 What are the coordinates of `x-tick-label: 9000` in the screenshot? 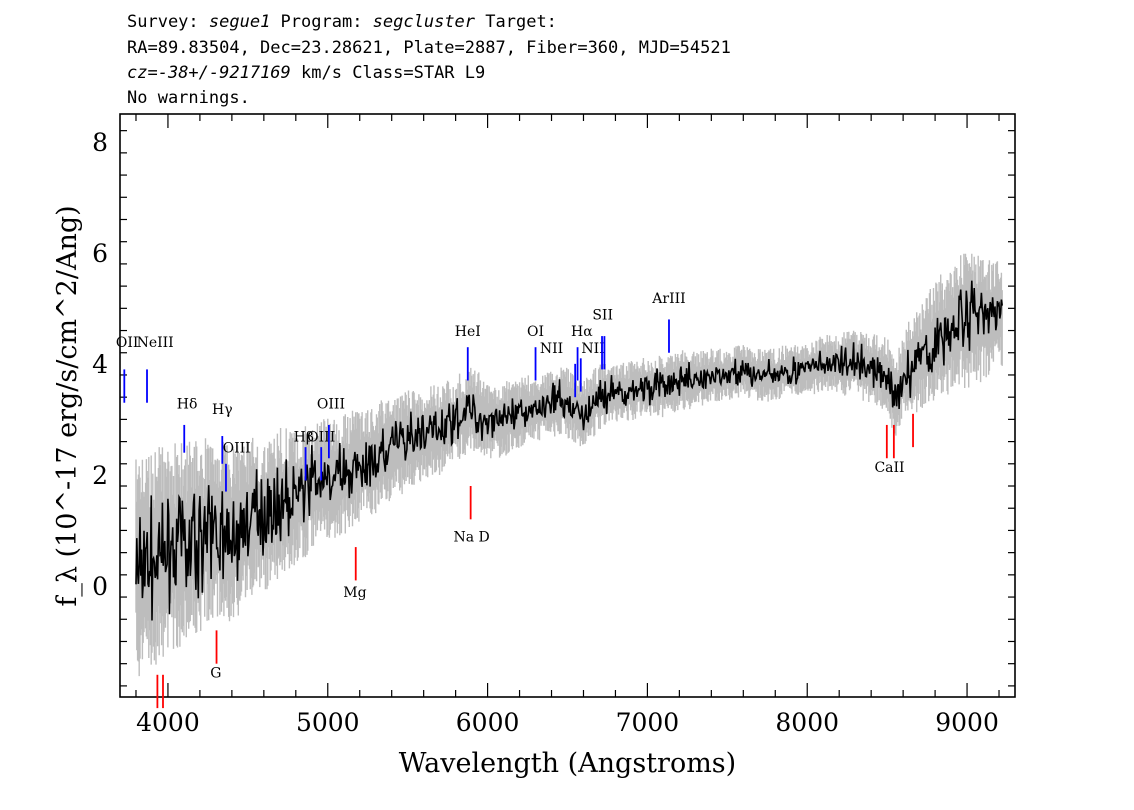 It's located at (967, 722).